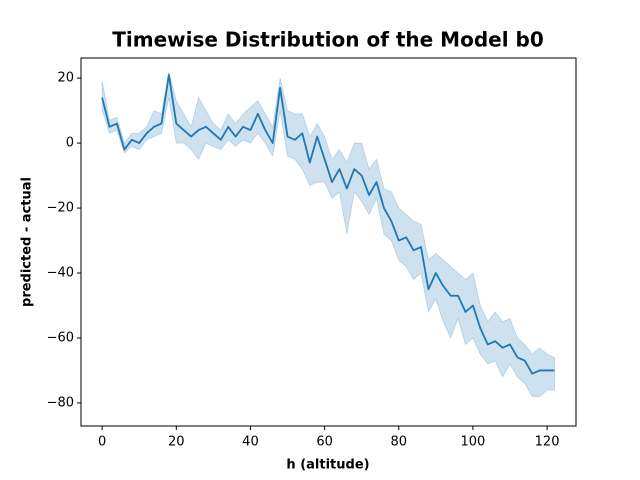 The image size is (640, 480). I want to click on x-axis-label: h (altitude), so click(327, 465).